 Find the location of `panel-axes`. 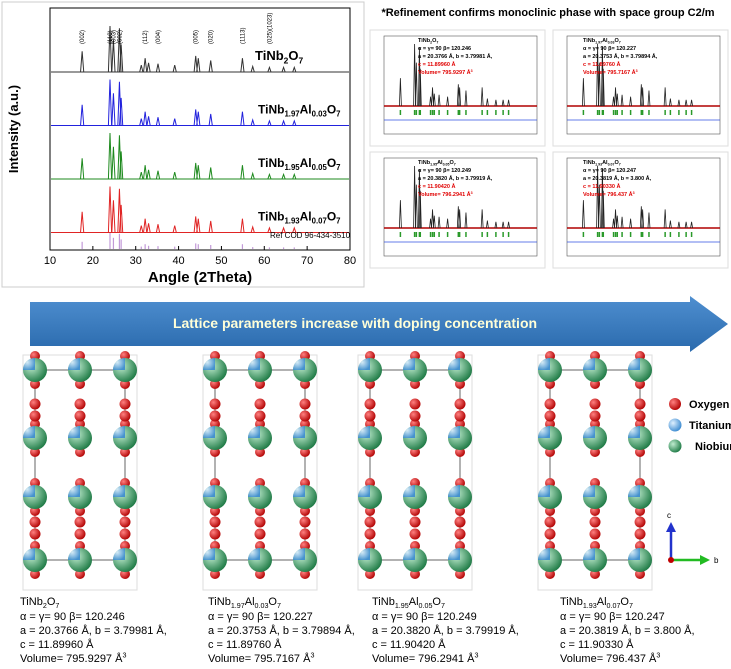

panel-axes is located at coordinates (643, 85).